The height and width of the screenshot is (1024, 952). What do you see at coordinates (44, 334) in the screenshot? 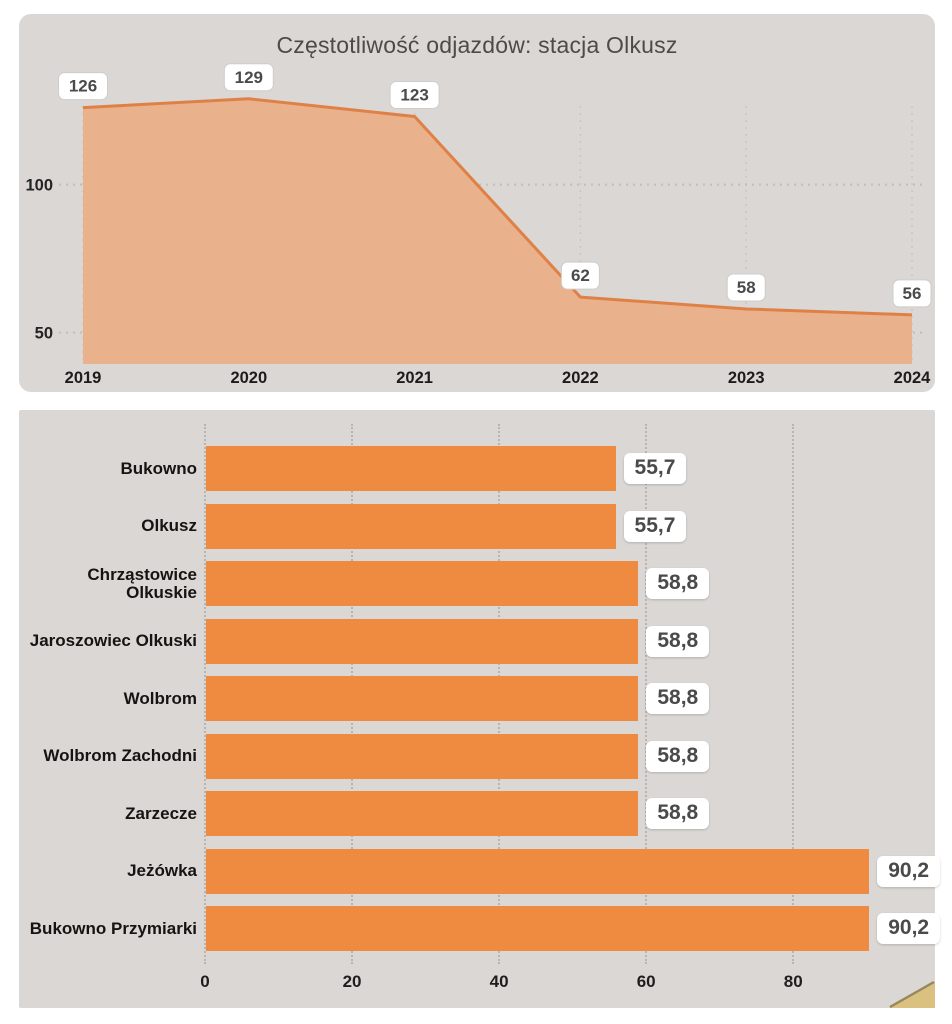
I see `y-axis-tick-label: 50` at bounding box center [44, 334].